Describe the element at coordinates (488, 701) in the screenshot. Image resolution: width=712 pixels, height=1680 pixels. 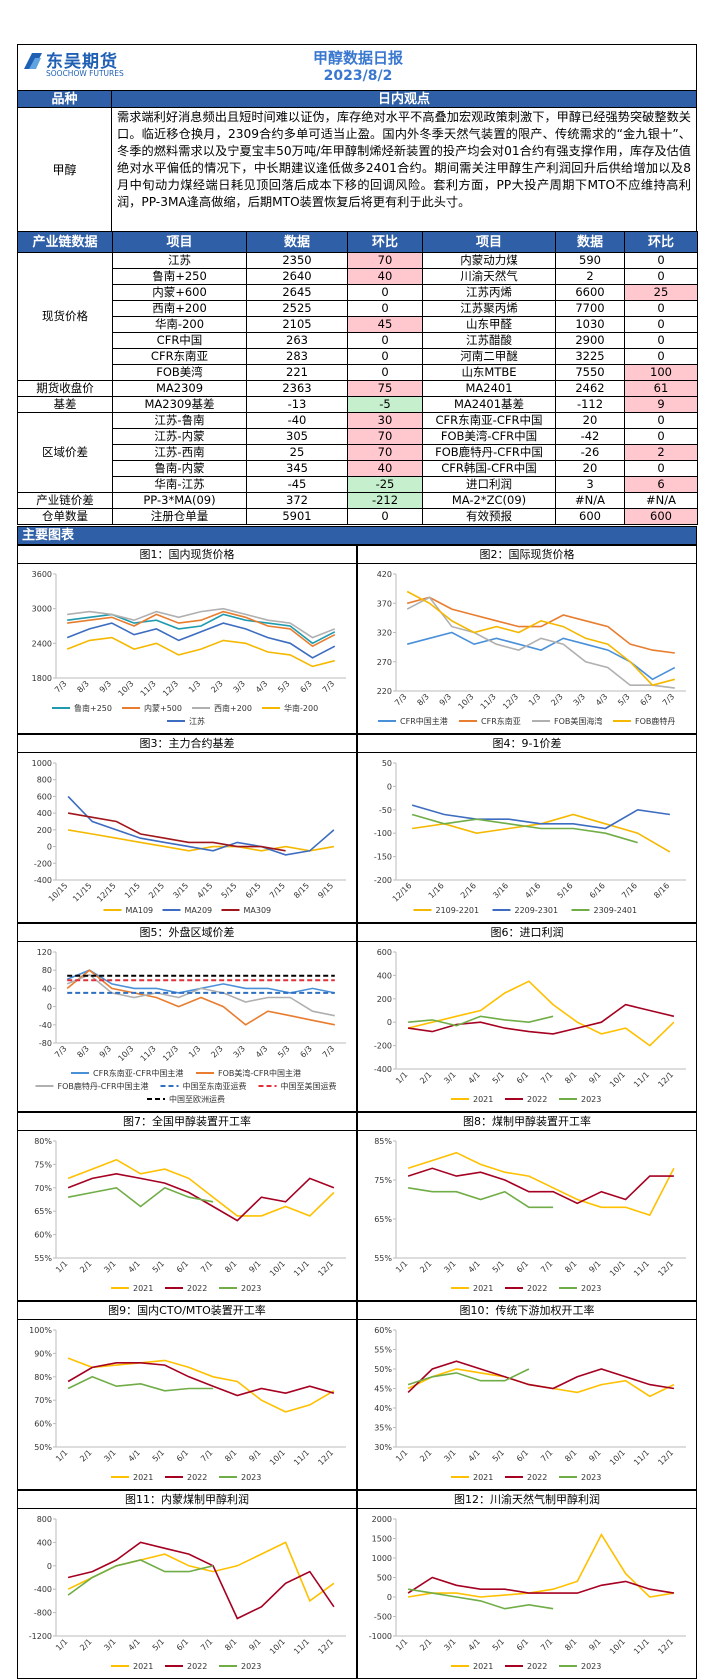
I see `x-tick-label: 11/3` at that location.